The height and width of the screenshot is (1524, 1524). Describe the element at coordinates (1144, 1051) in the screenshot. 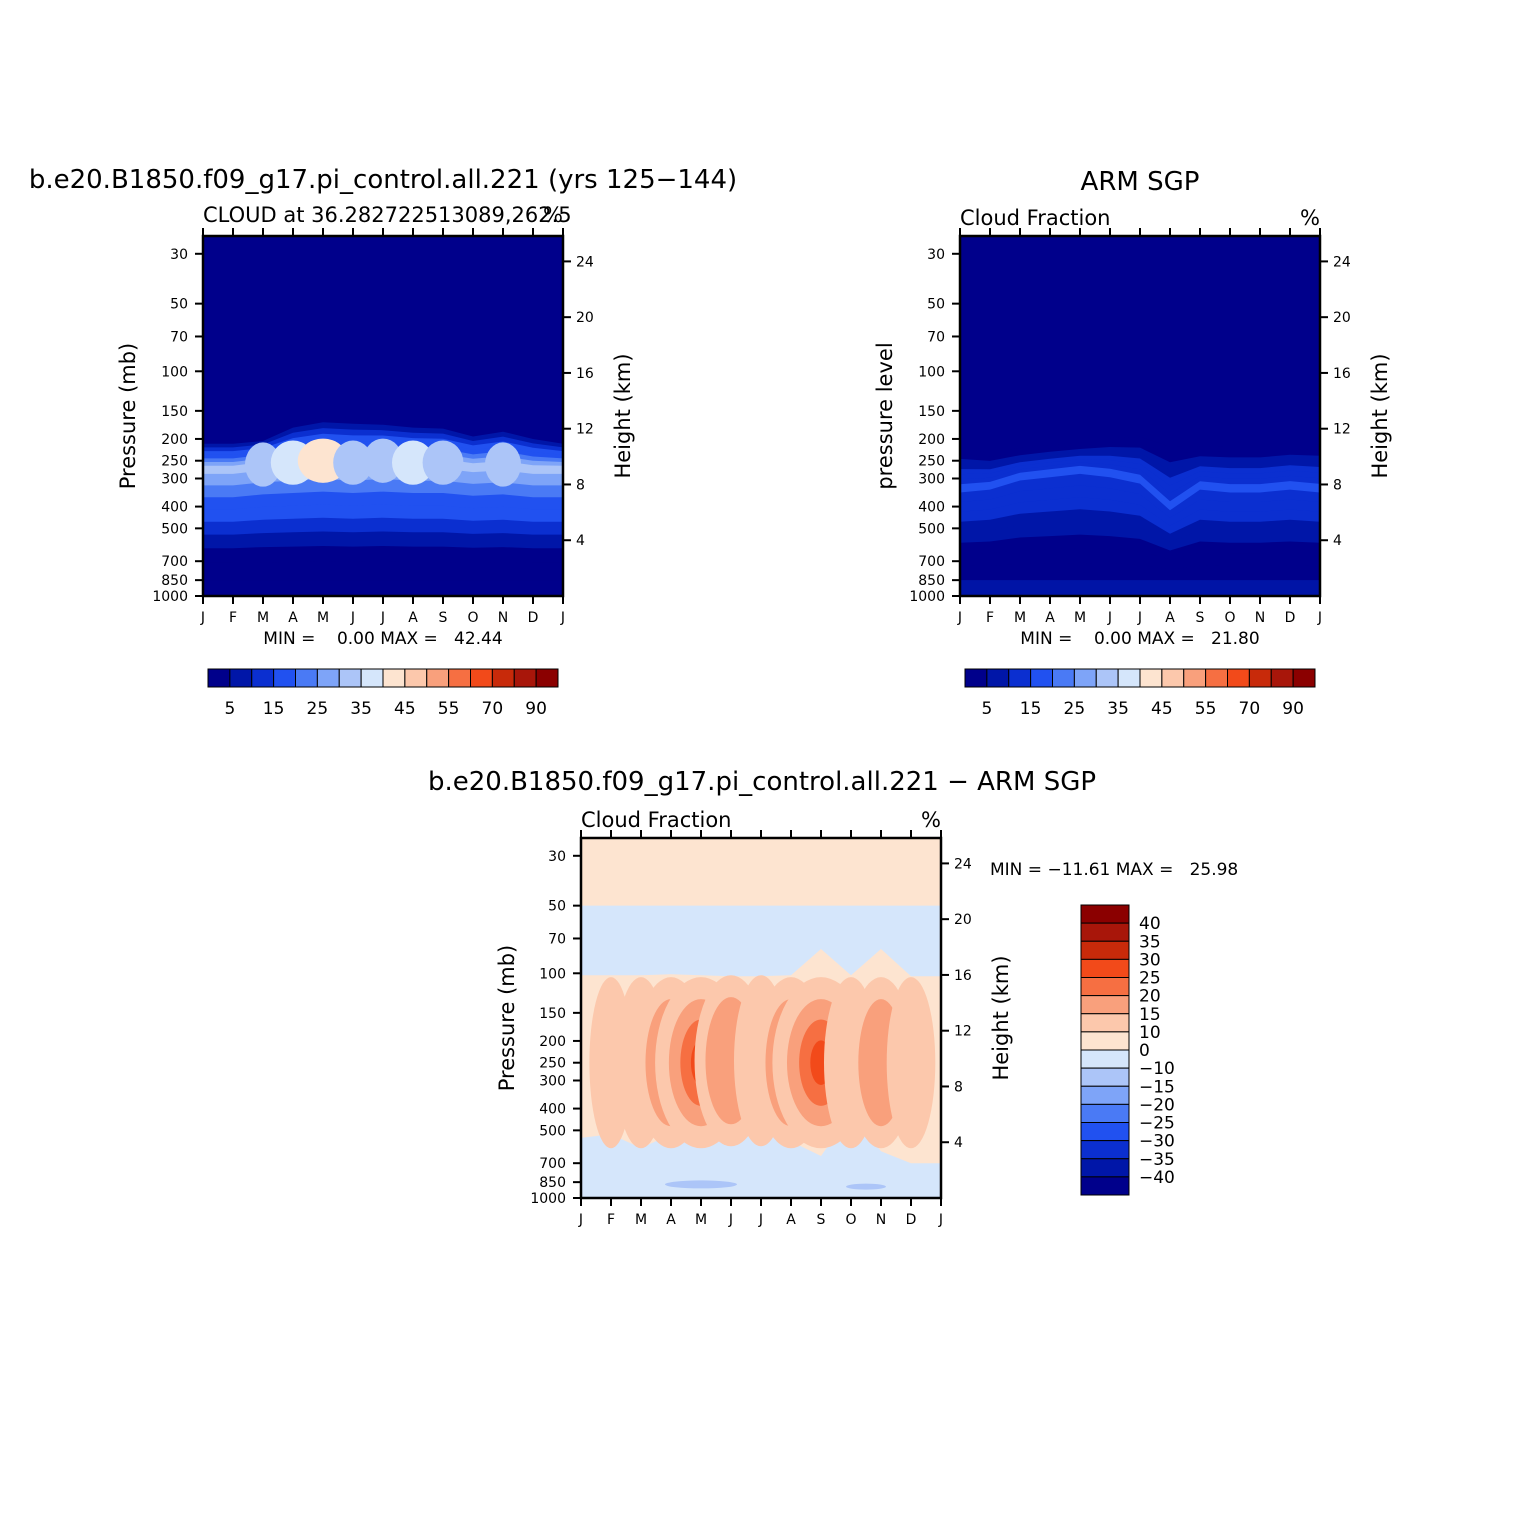

I see `diff-colorbar-label: 0` at that location.